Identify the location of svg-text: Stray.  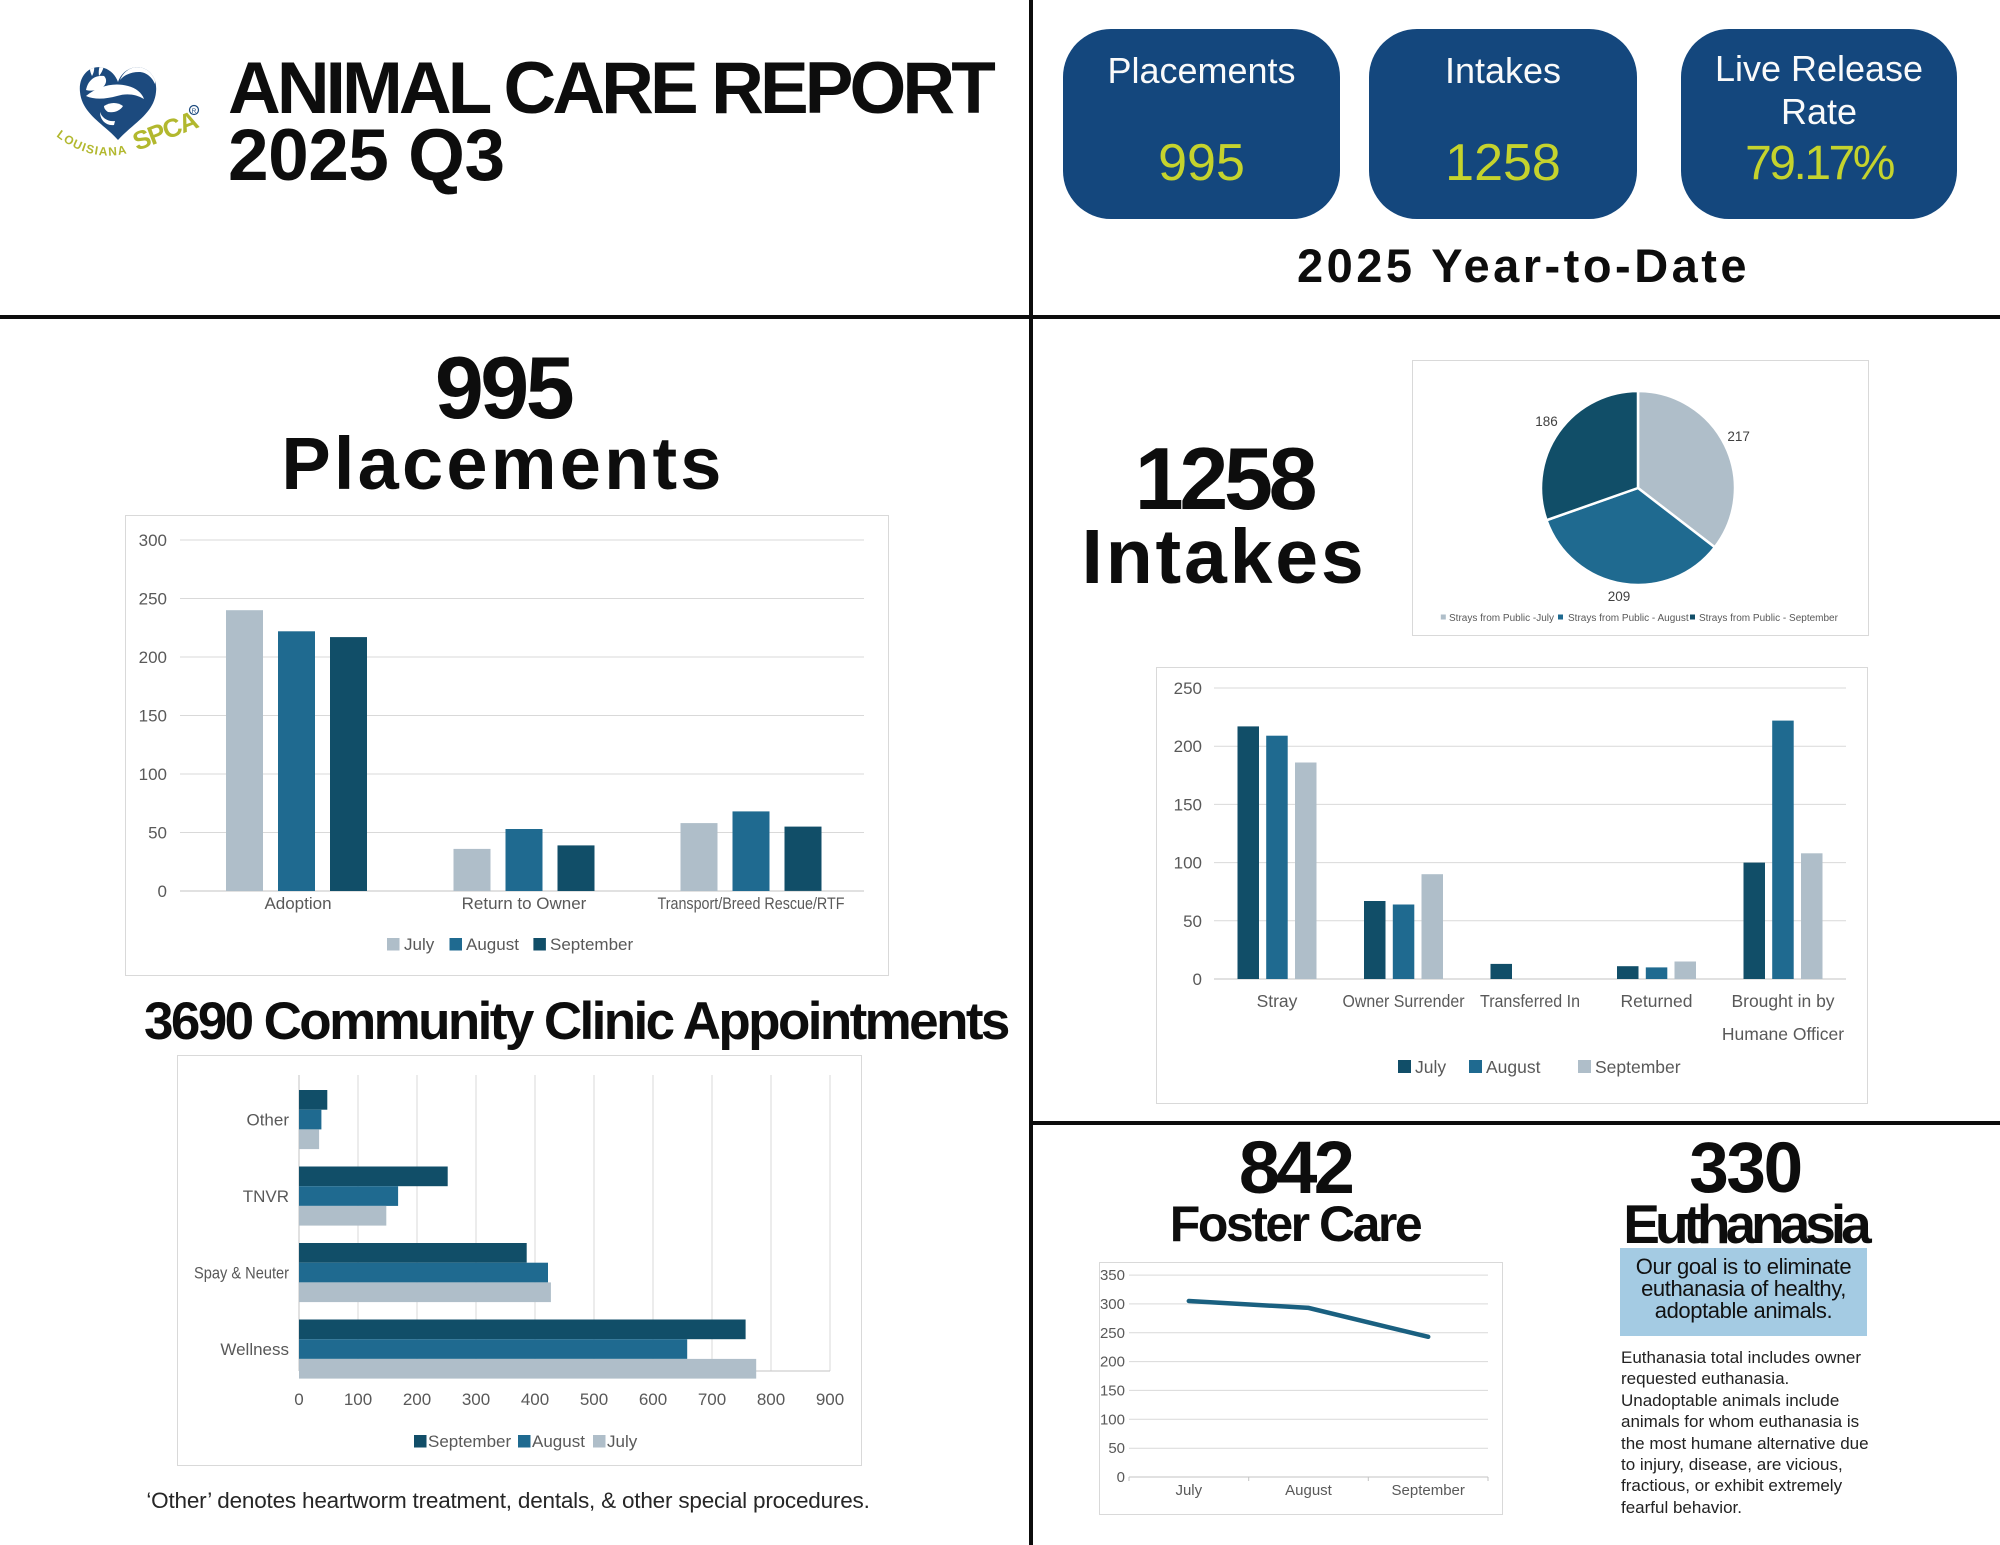
(1277, 1001).